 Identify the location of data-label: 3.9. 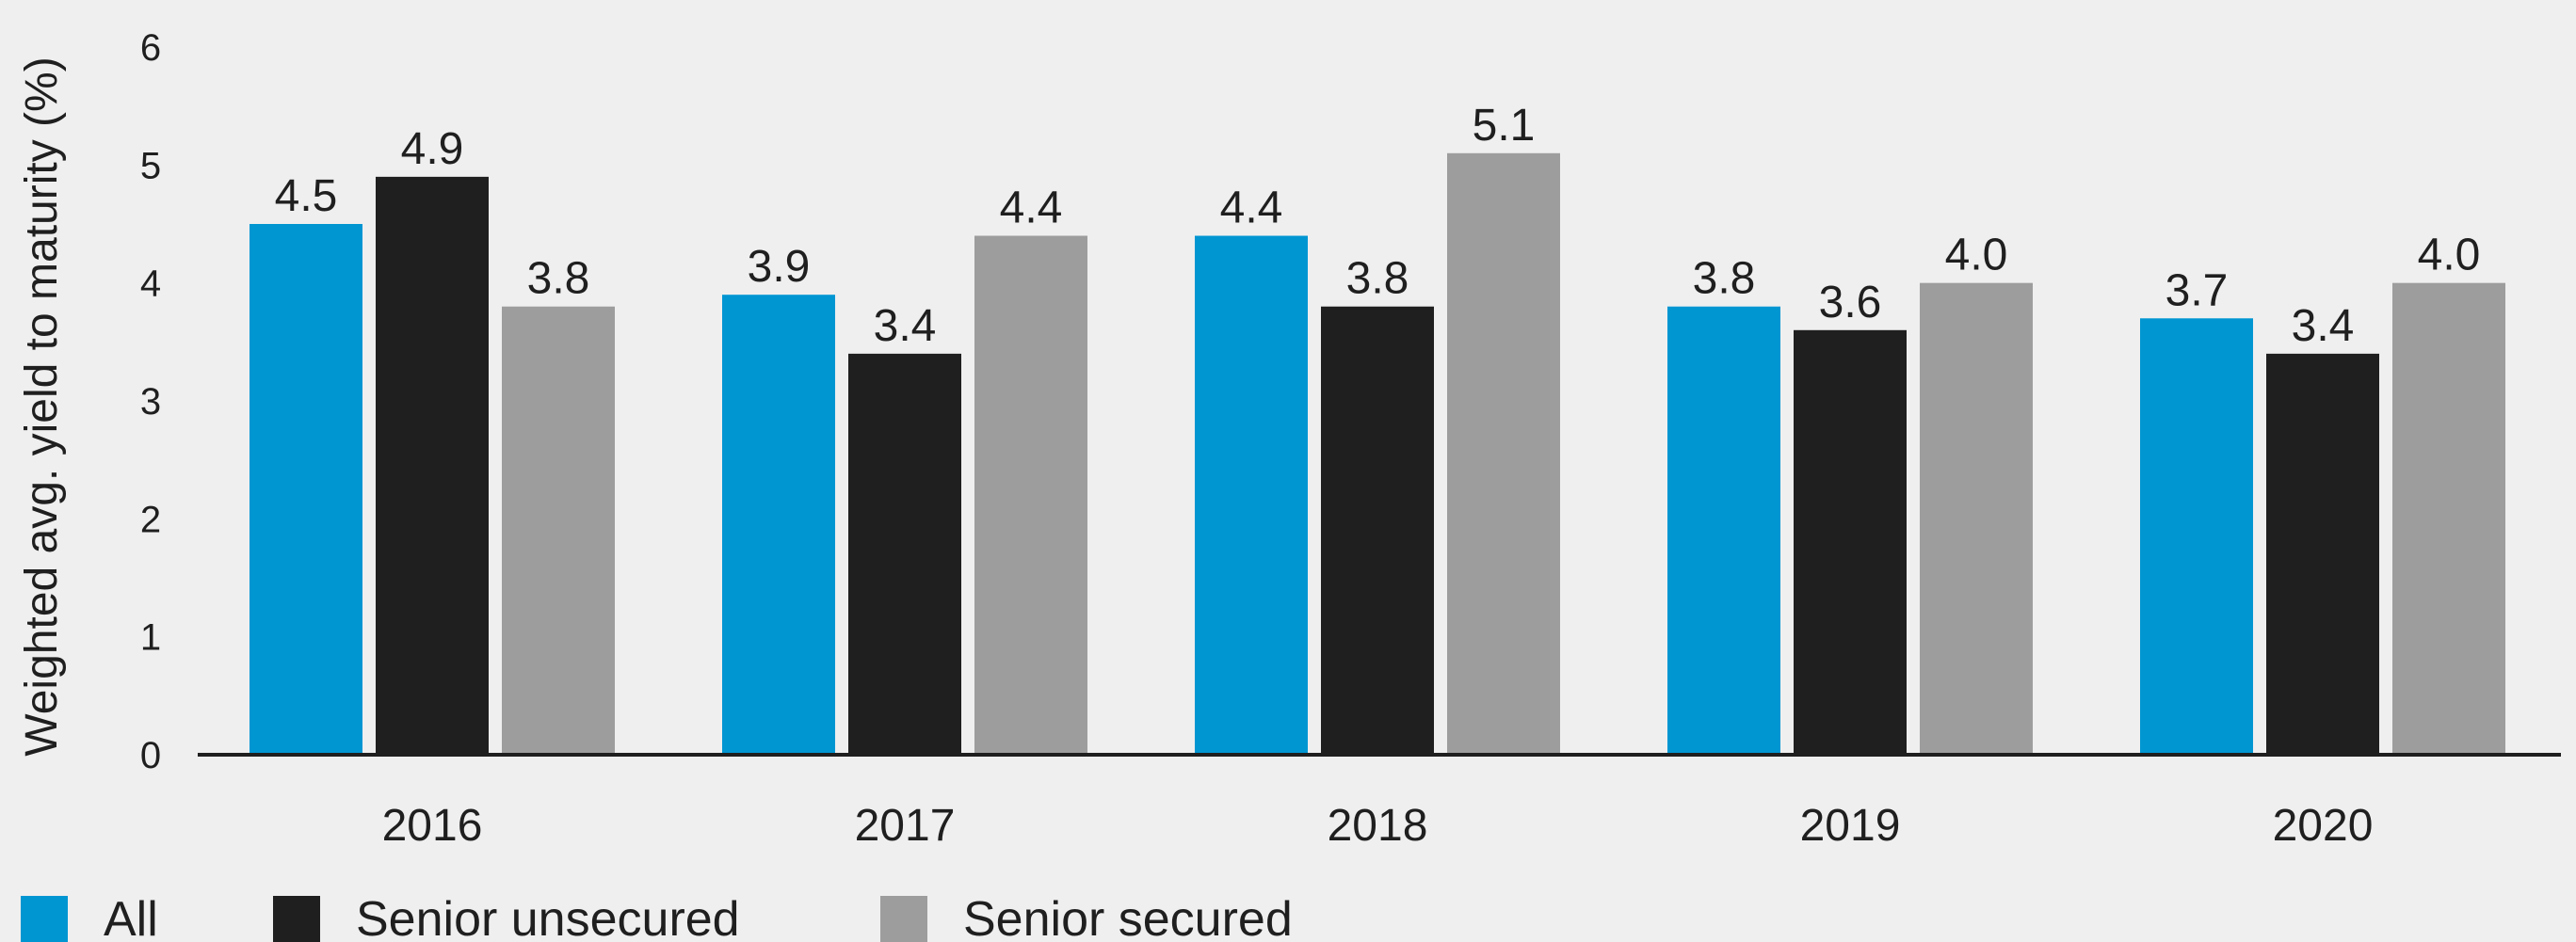
(779, 267).